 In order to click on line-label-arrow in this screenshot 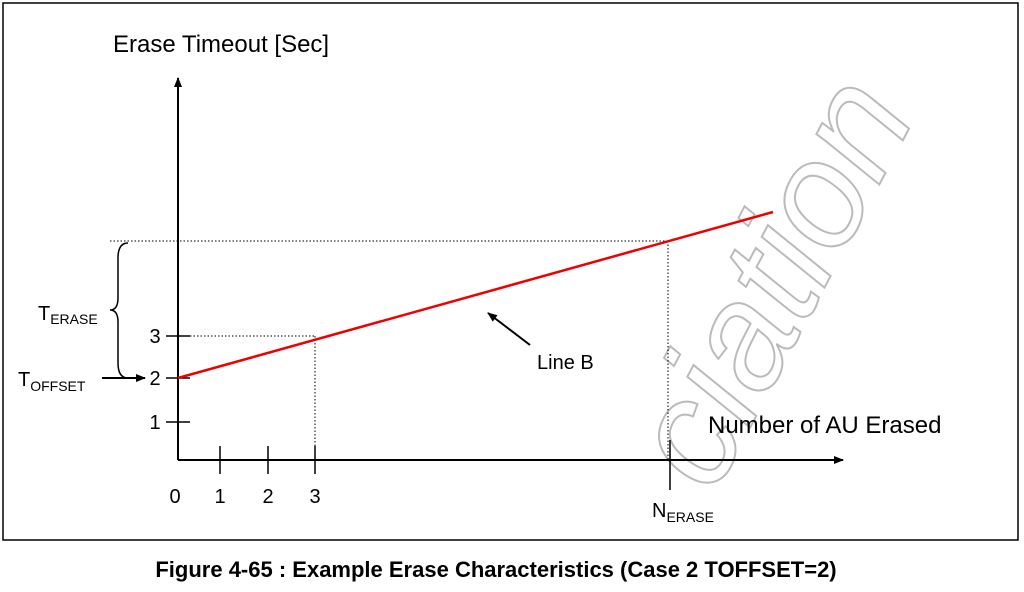, I will do `click(509, 329)`.